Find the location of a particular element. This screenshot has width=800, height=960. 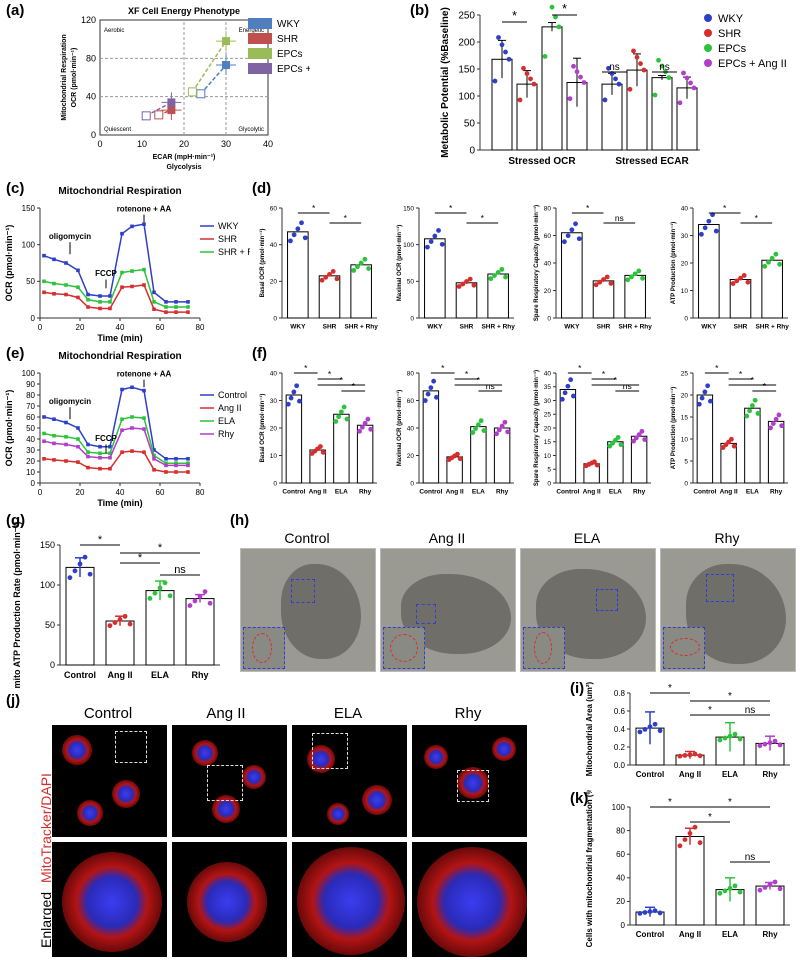

y-tick-label: 30 is located at coordinates (548, 401).